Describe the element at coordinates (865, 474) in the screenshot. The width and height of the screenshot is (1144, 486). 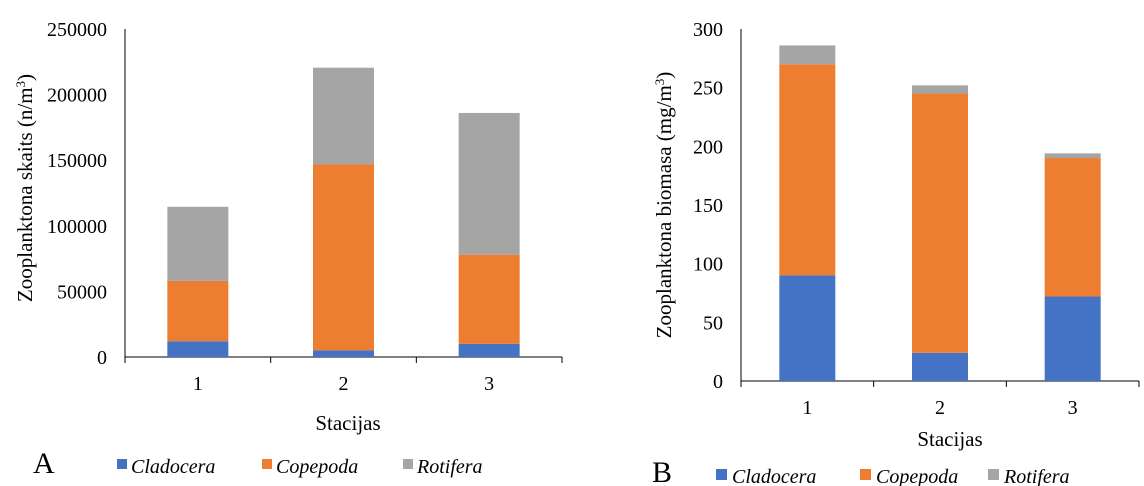
I see `chart-b-legend-swatch-copepoda` at that location.